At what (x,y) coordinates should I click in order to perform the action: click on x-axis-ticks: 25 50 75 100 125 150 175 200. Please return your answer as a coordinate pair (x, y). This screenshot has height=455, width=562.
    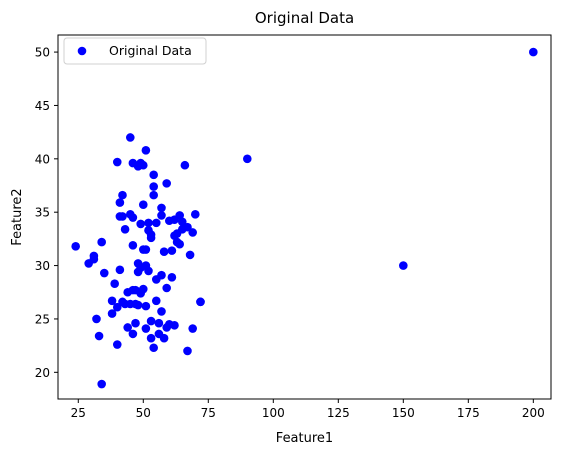
    Looking at the image, I should click on (308, 409).